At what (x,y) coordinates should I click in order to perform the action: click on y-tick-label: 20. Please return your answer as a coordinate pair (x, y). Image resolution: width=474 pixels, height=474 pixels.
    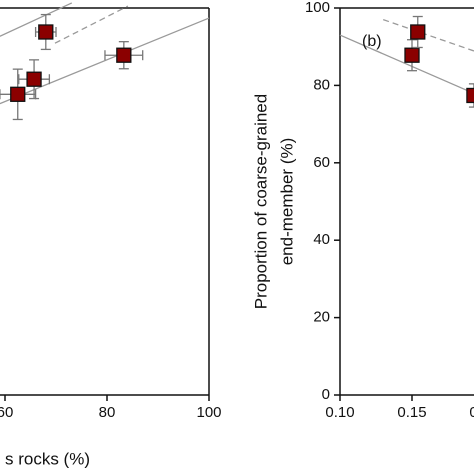
    Looking at the image, I should click on (321, 317).